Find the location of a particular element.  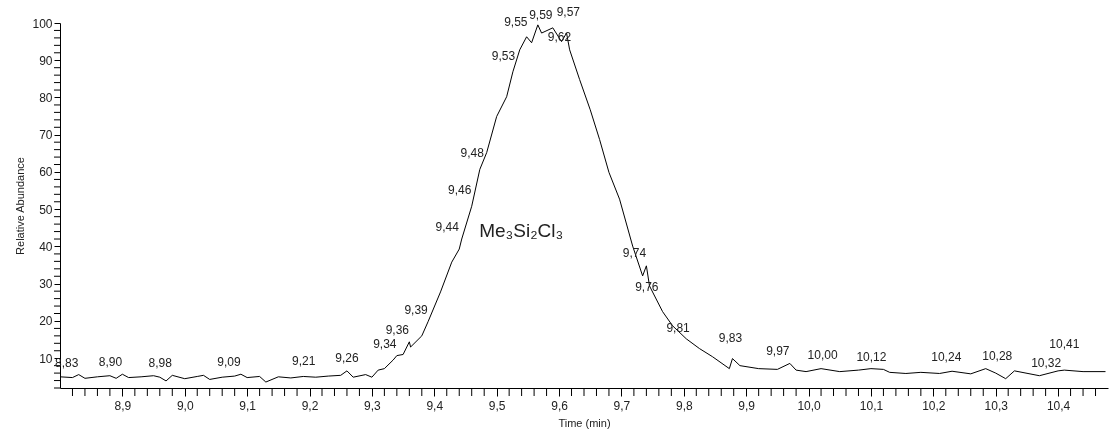

y-tick-label: 20 is located at coordinates (46, 321).